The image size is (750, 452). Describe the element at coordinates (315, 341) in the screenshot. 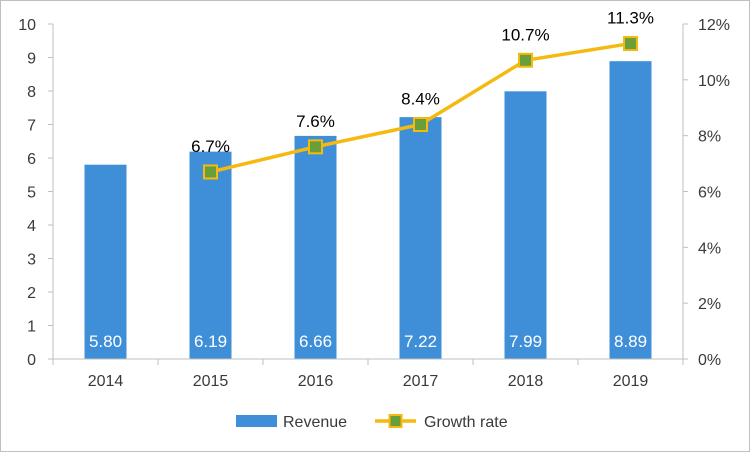

I see `bar-value-label-2016: 6.66` at that location.